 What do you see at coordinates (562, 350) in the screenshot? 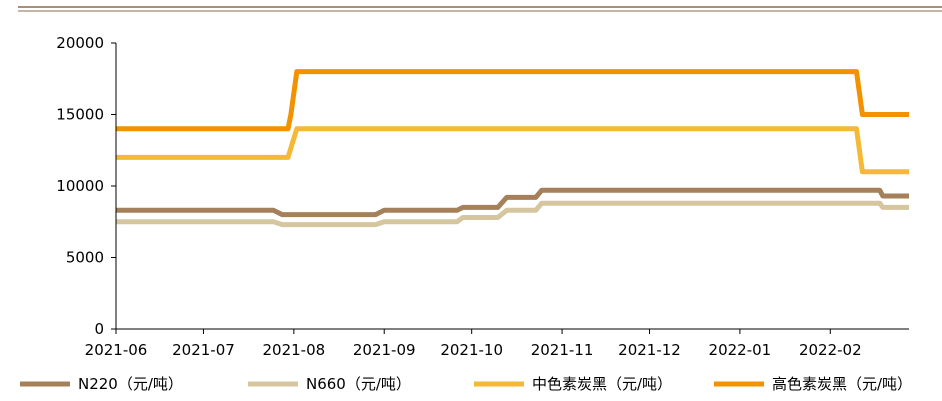
I see `x-tick-label: 2021-11` at bounding box center [562, 350].